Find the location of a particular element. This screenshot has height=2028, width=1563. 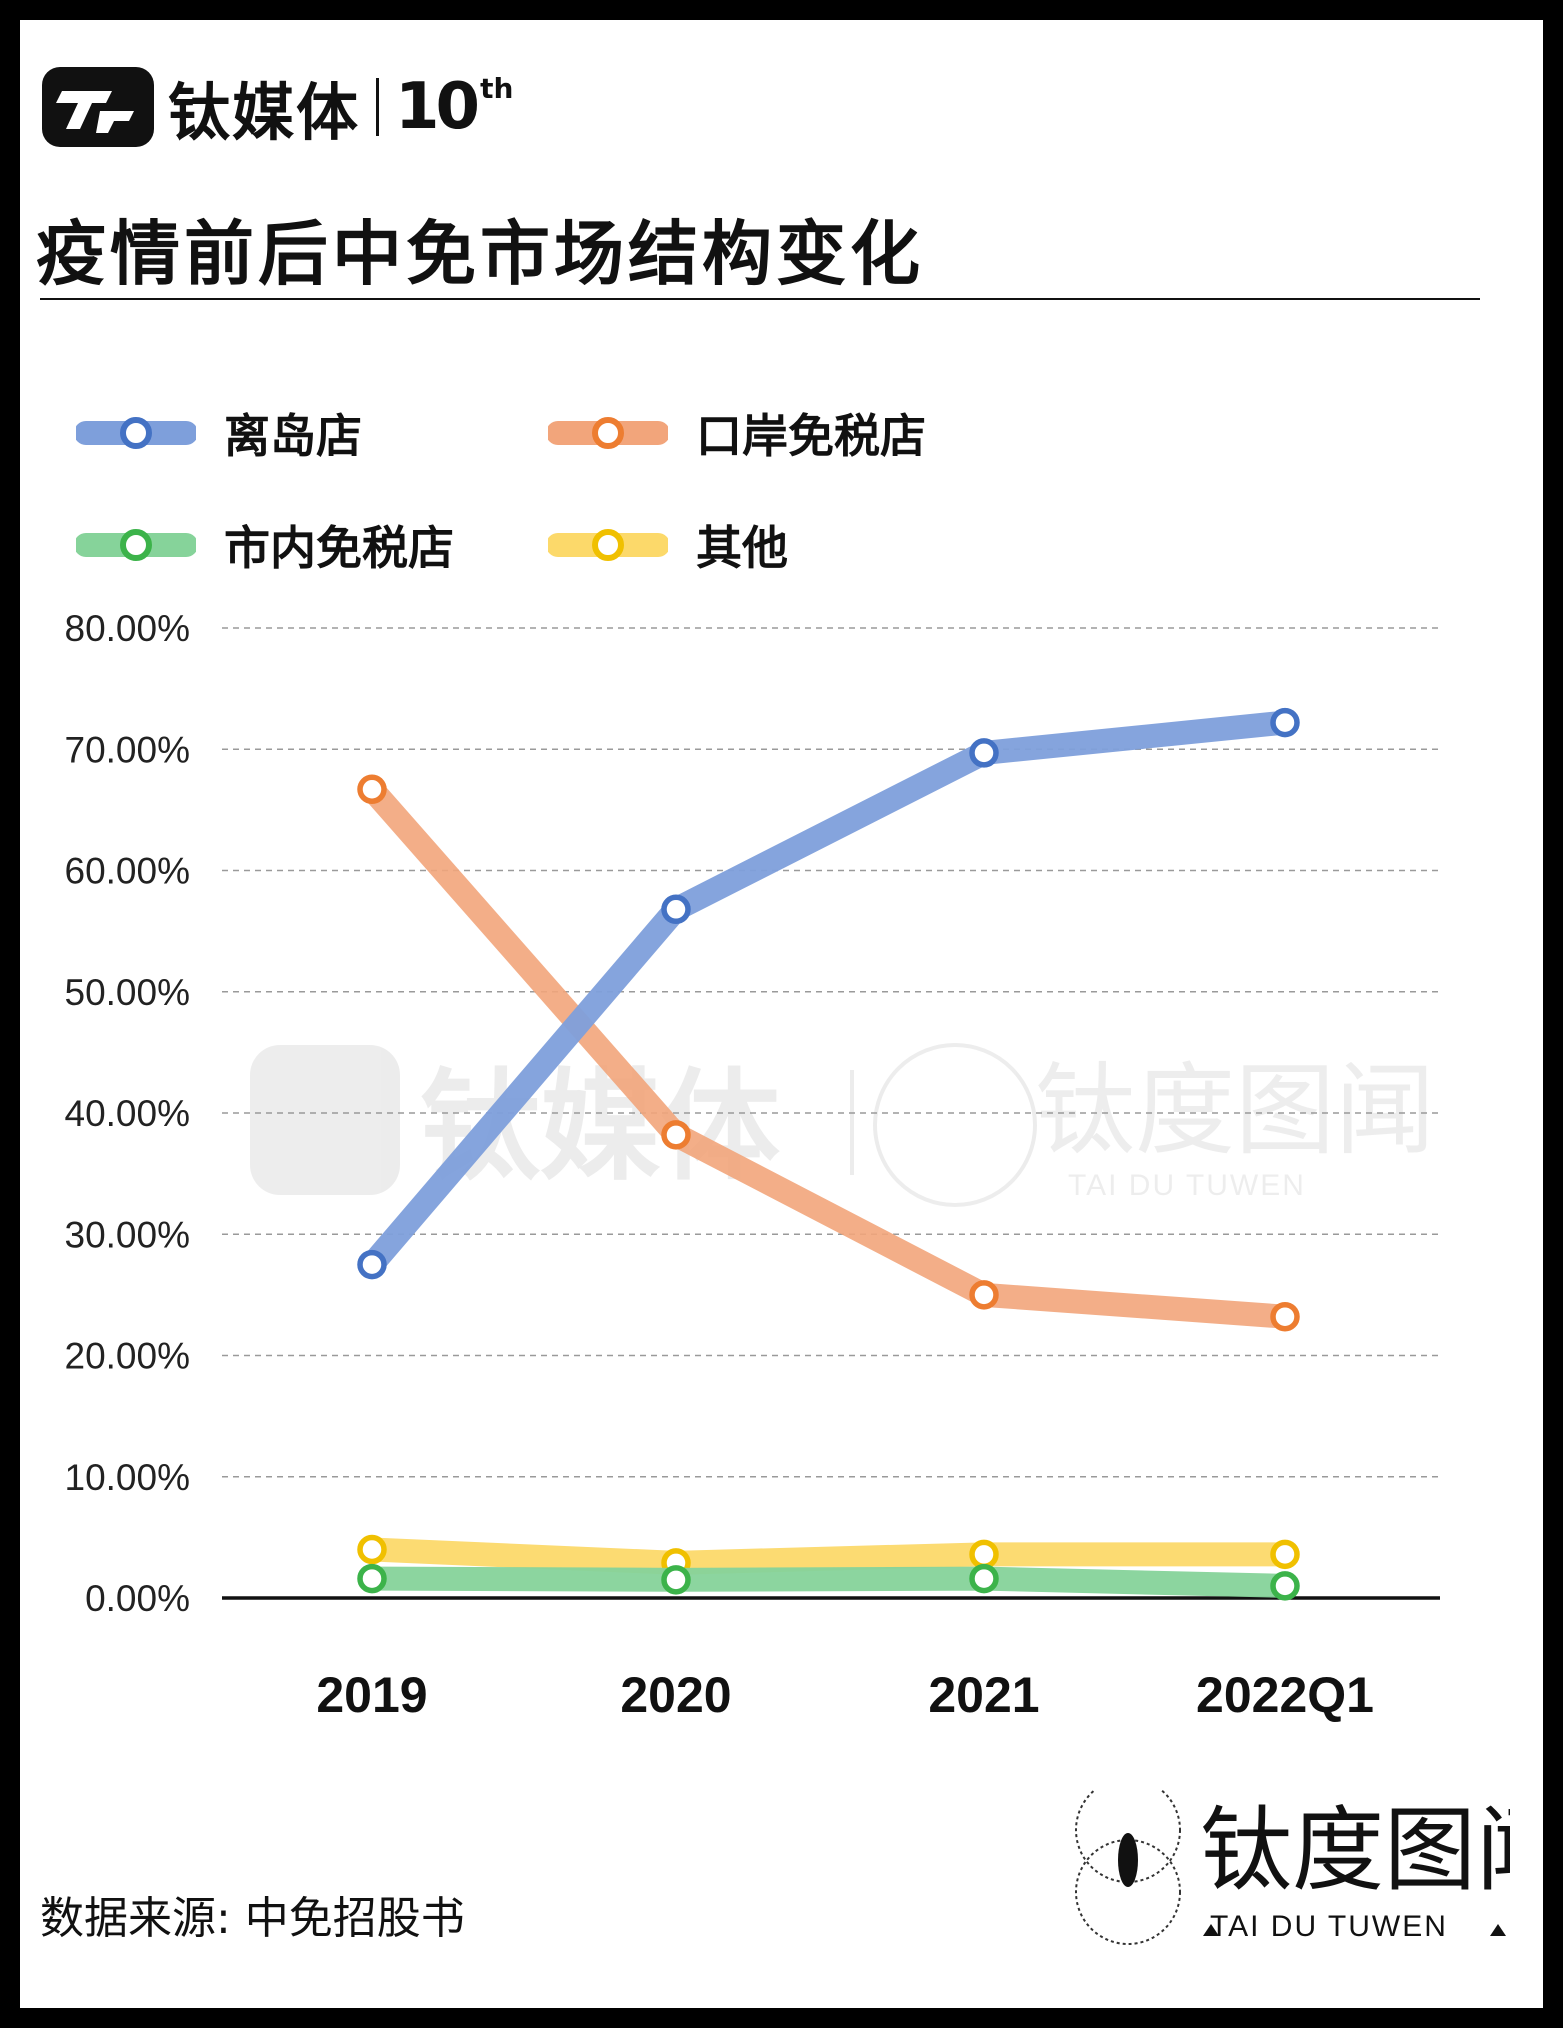

legend-swatch-island is located at coordinates (136, 433).